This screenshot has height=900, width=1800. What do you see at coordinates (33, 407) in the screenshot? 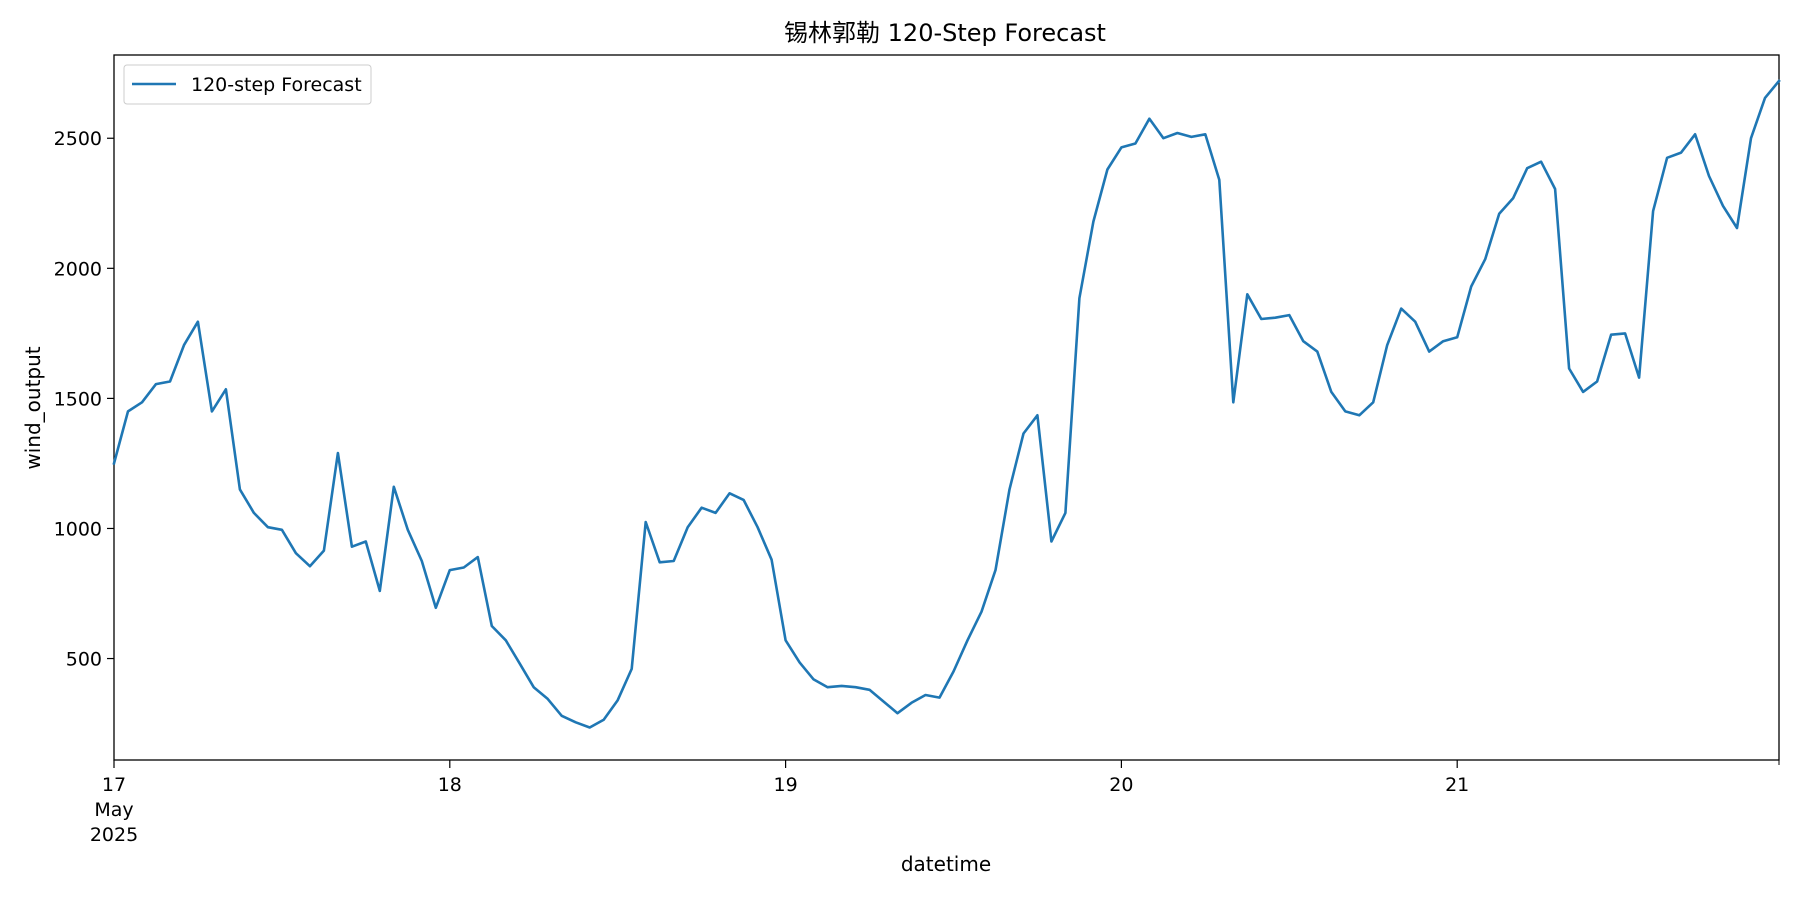
I see `y-axis-label: wind_output` at bounding box center [33, 407].